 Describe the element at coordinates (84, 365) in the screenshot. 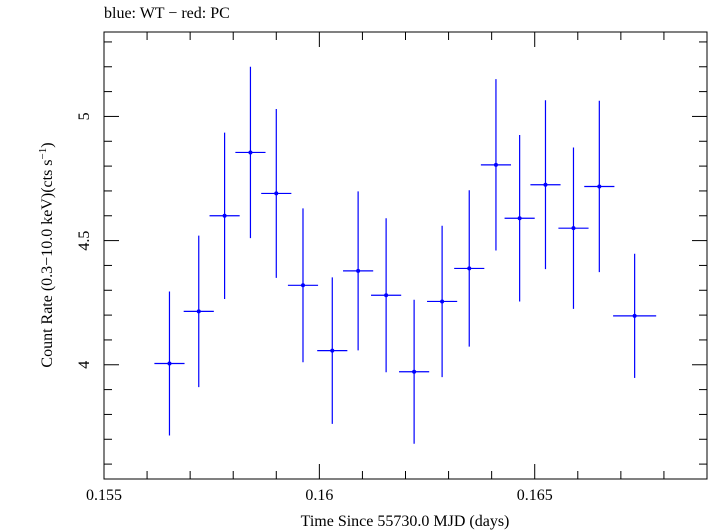

I see `y-tick-label: 4` at that location.